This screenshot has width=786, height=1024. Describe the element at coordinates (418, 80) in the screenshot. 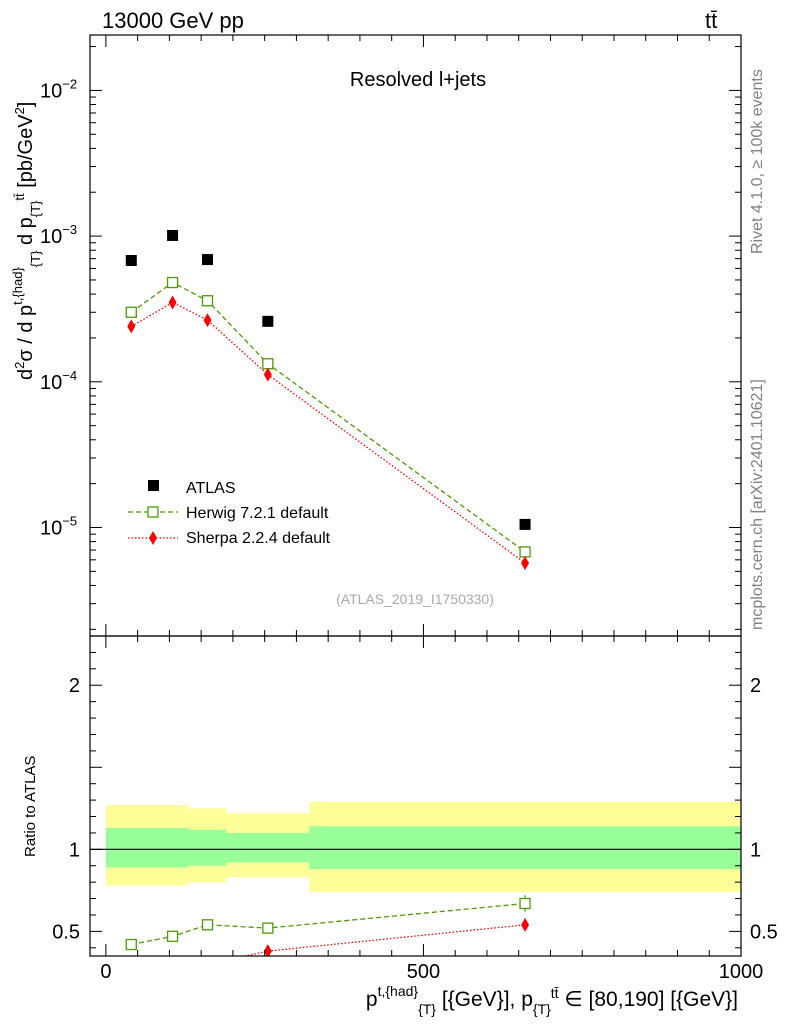

I see `main-title: Resolved l+jets` at that location.